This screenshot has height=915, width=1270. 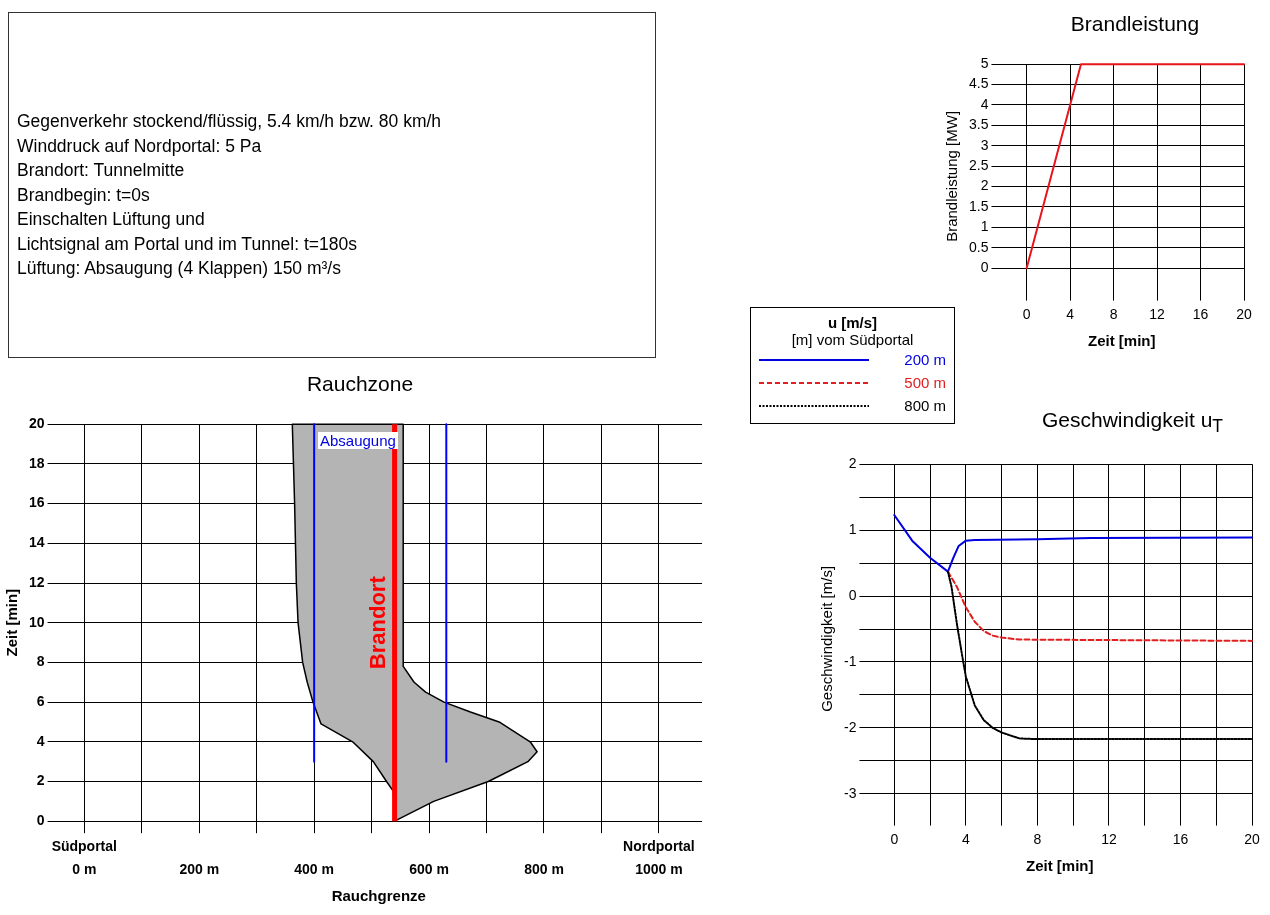 I want to click on text: Lüftung: Absaugung (4 Klappen) 150 m³/s, so click(x=179, y=268).